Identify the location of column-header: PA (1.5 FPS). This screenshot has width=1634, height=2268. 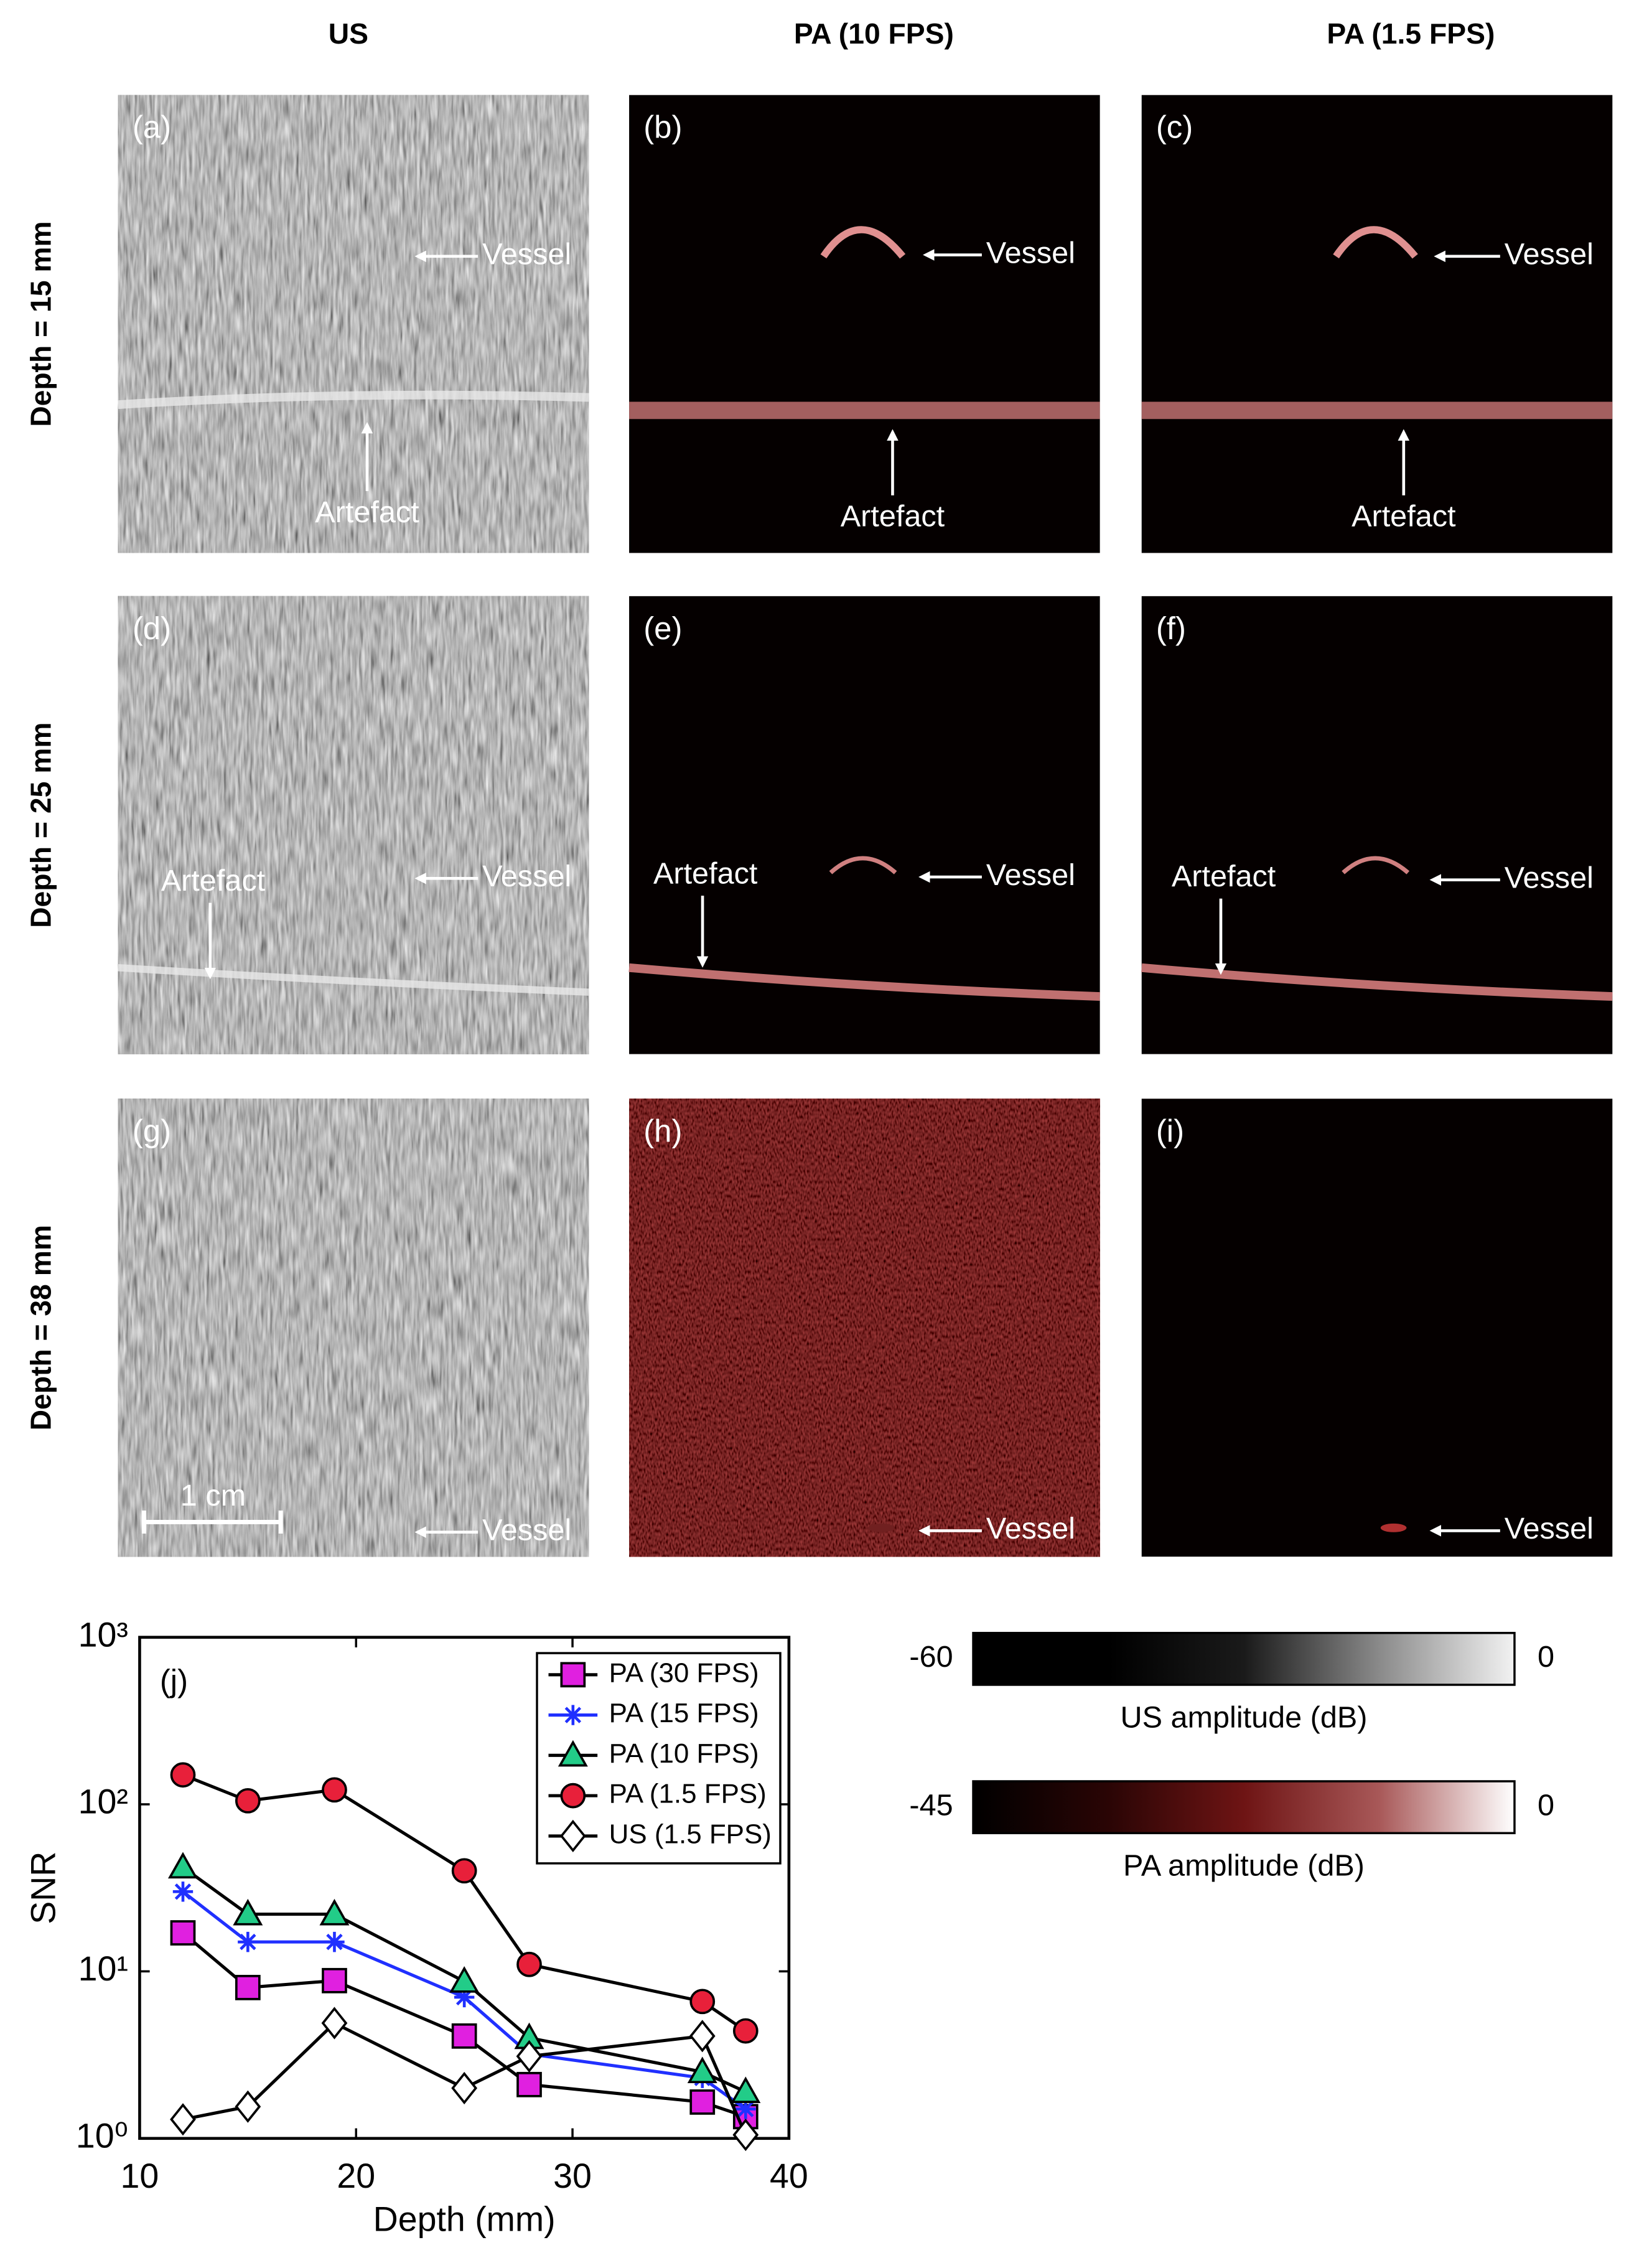
(1411, 33).